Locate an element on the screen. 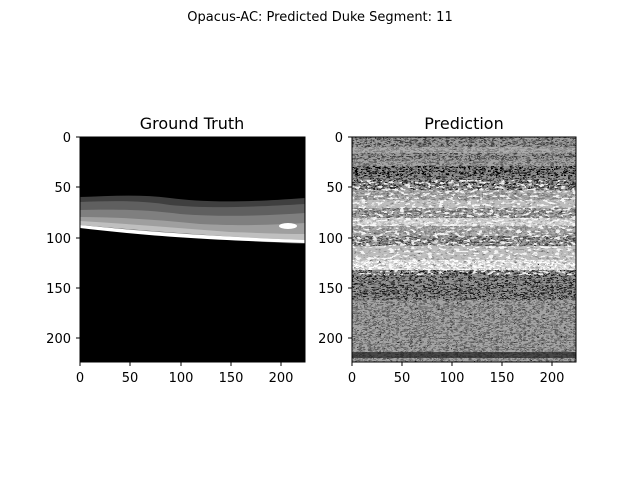 The height and width of the screenshot is (480, 640). figure-suptitle: Opacus-AC: Predicted Duke Segment: 11 is located at coordinates (319, 17).